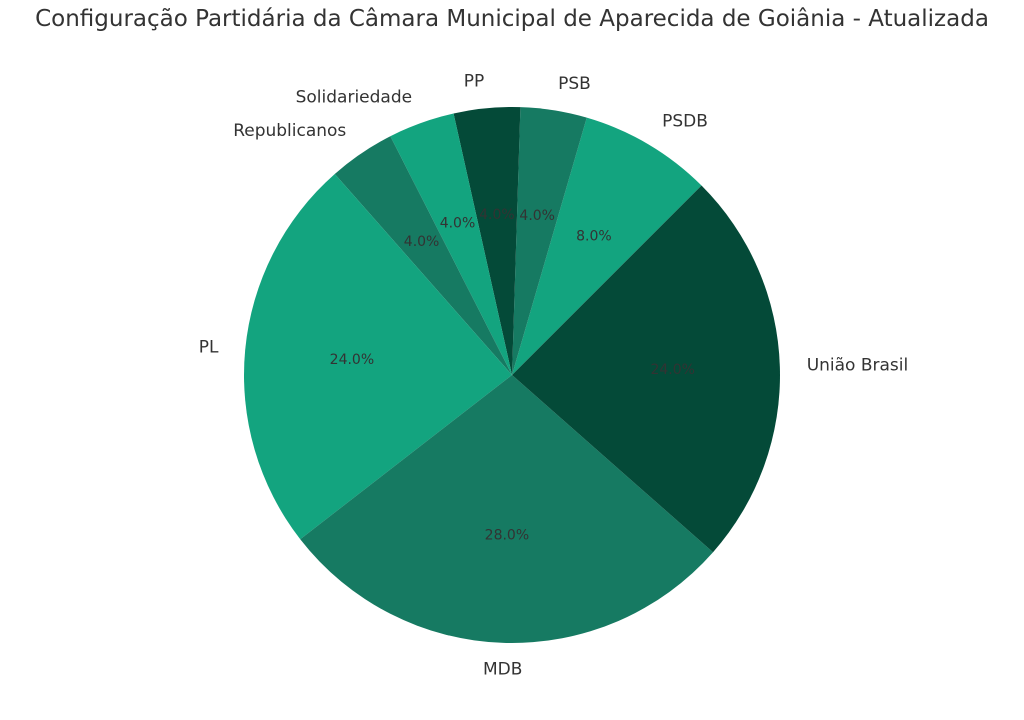 The width and height of the screenshot is (1024, 720). I want to click on pct-label-pl: 24.0%, so click(352, 360).